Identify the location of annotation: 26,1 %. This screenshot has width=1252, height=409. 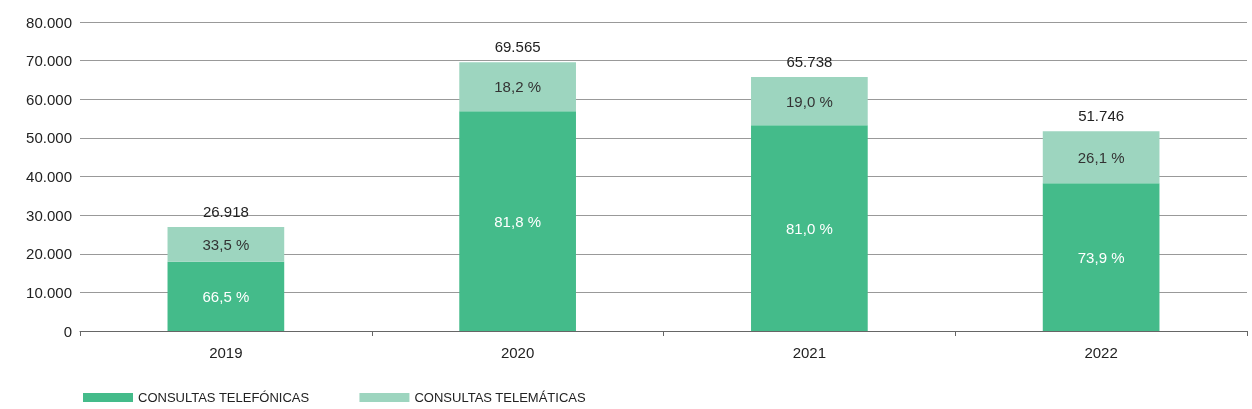
(1101, 157).